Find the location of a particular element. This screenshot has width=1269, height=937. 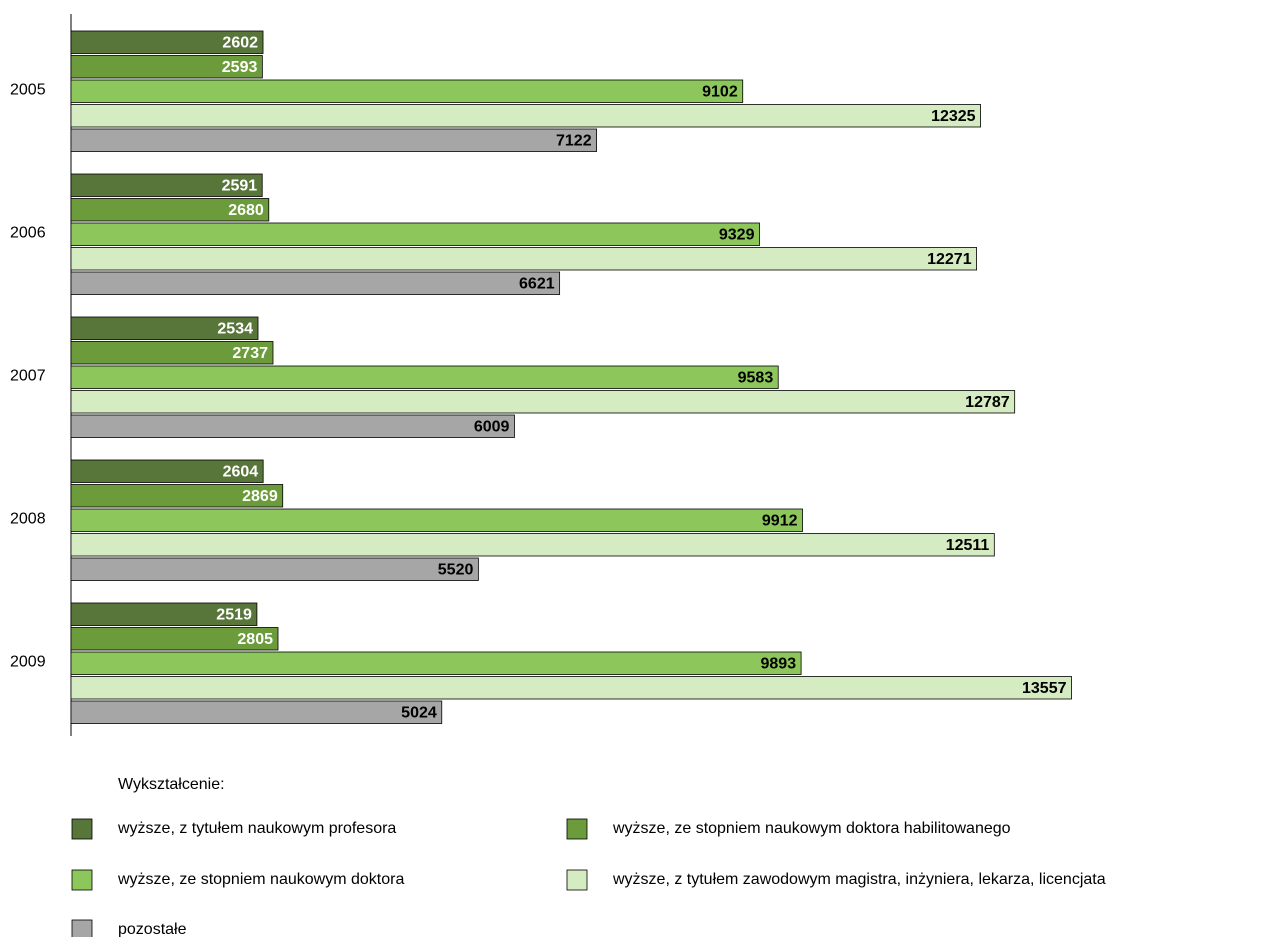

y-tick-label: 2008 is located at coordinates (28, 518).